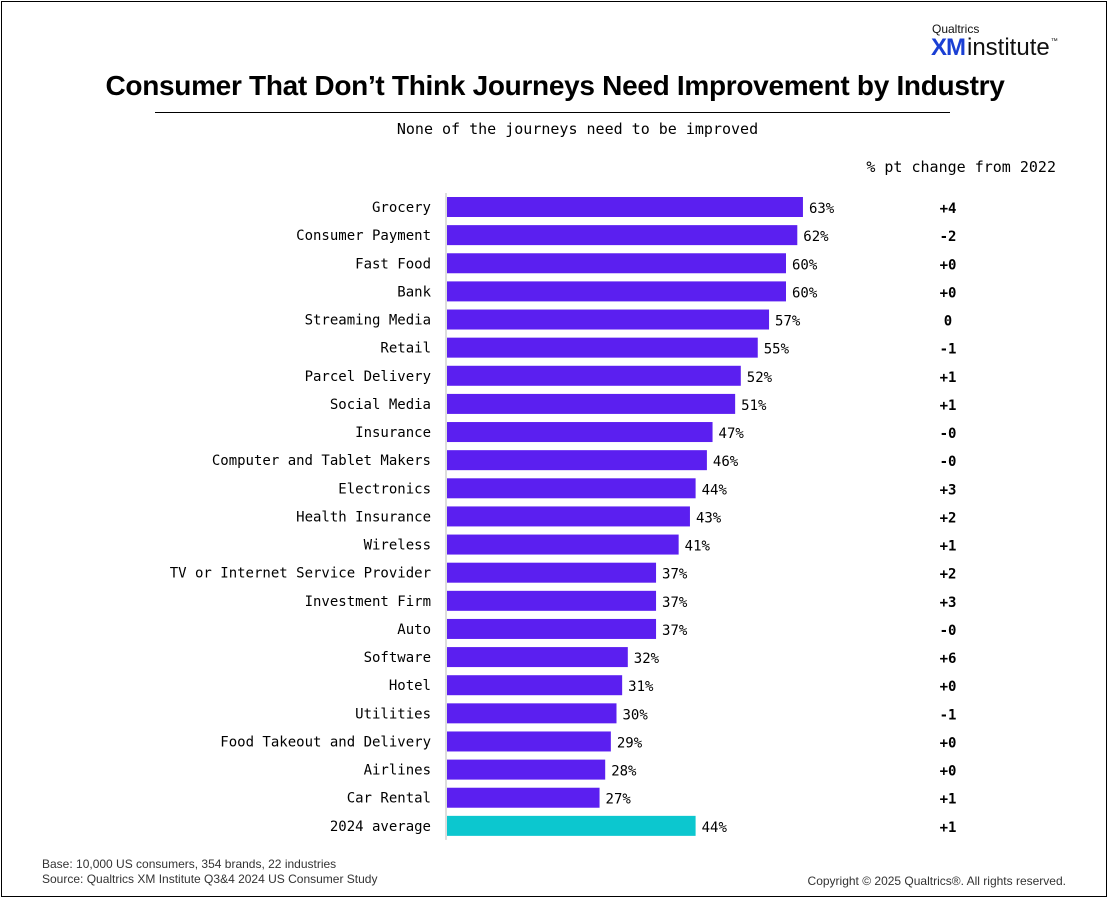 The height and width of the screenshot is (900, 1110). I want to click on value-label: 29%, so click(630, 743).